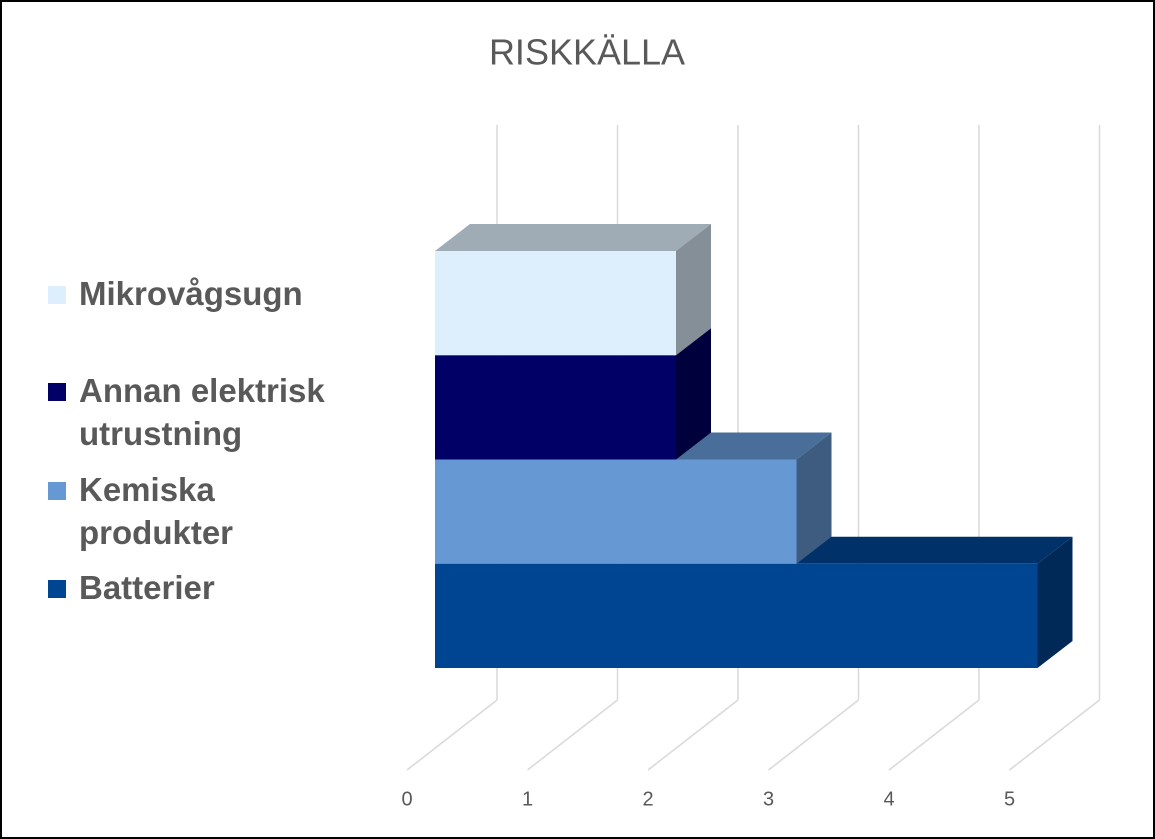 The height and width of the screenshot is (839, 1155). What do you see at coordinates (191, 293) in the screenshot?
I see `legend-label: Mikrovågsugn` at bounding box center [191, 293].